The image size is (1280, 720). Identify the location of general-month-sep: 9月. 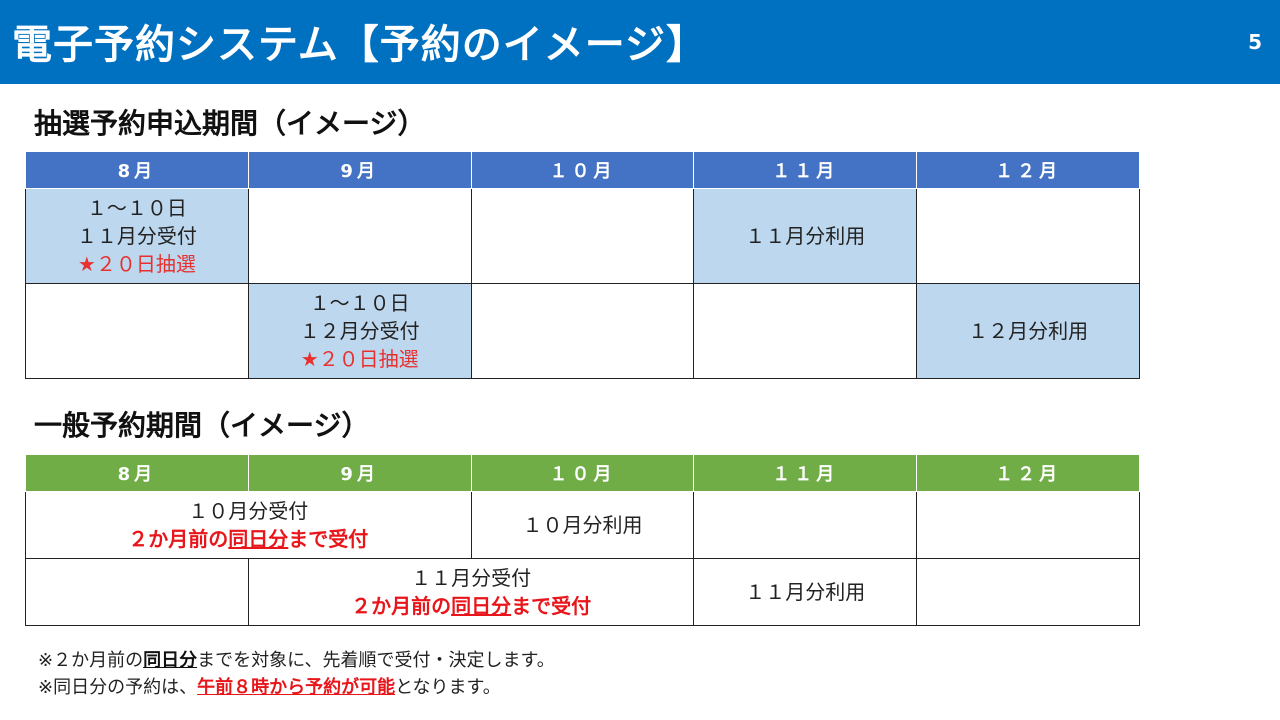
(359, 473).